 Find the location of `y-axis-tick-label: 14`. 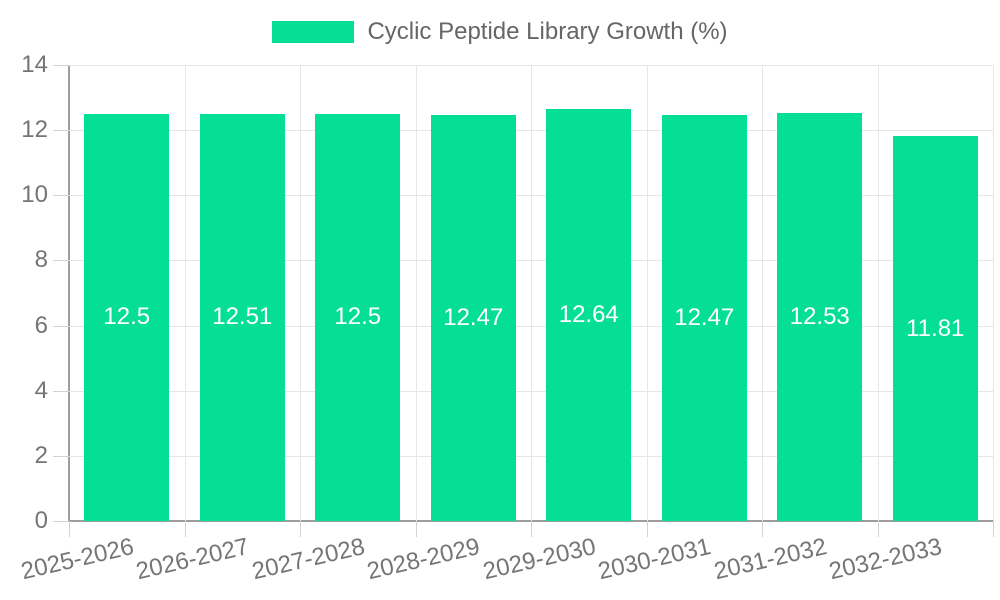

y-axis-tick-label: 14 is located at coordinates (34, 64).